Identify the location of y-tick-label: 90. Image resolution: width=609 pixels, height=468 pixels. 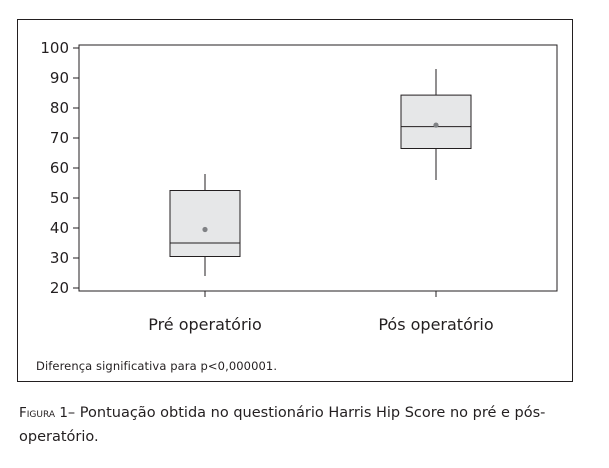
(59, 78).